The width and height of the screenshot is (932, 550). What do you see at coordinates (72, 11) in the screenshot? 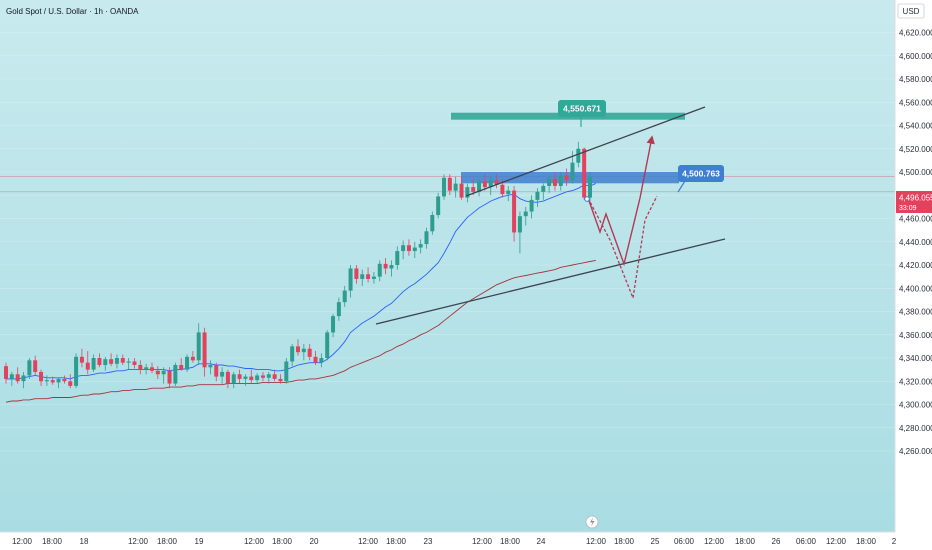
I see `symbol-title: Gold Spot / U.S. Dollar · 1h · OANDA` at bounding box center [72, 11].